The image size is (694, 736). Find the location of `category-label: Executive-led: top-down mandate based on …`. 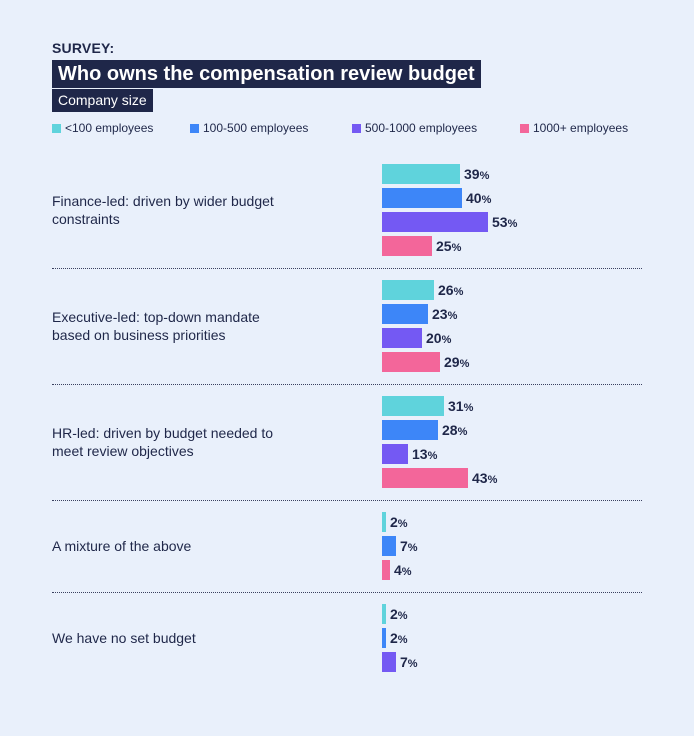

category-label: Executive-led: top-down mandate based on … is located at coordinates (197, 326).